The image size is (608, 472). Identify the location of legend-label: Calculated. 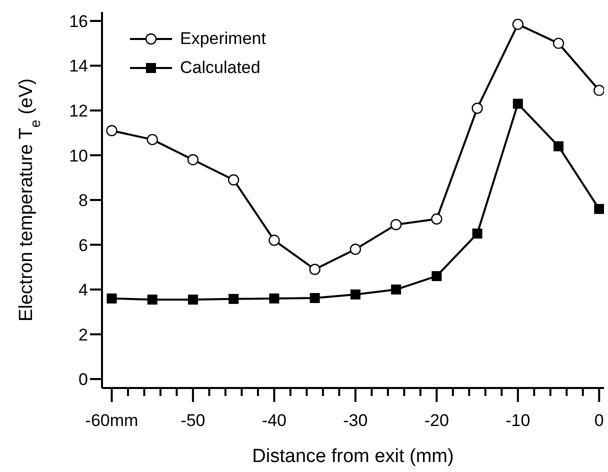
(220, 68).